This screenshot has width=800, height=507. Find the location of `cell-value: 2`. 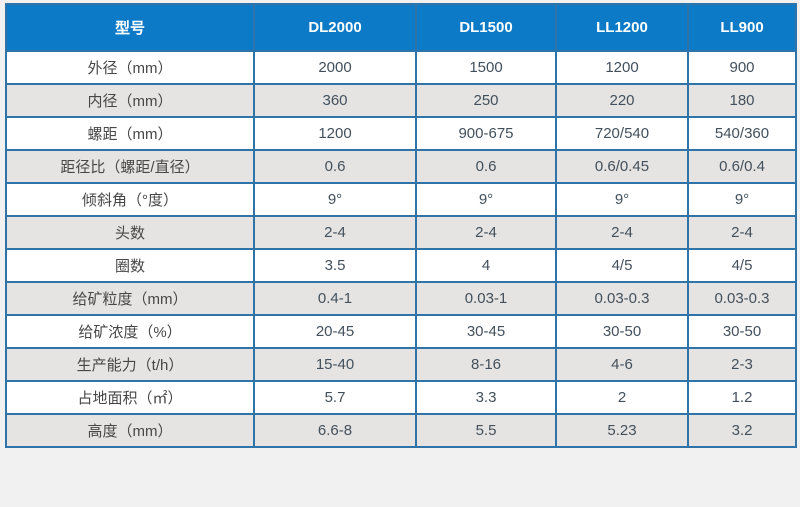

cell-value: 2 is located at coordinates (622, 397).